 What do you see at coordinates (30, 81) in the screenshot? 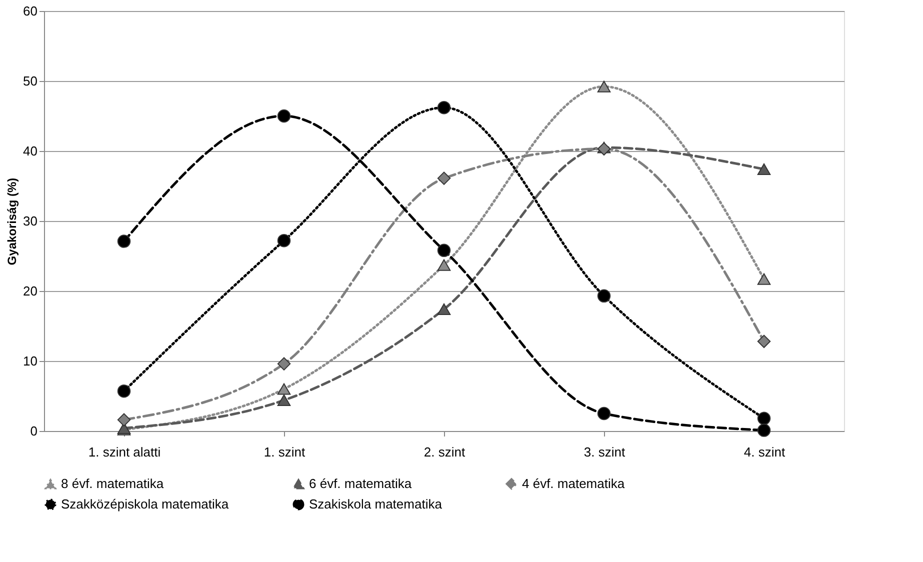
I see `y-tick-label: 50` at bounding box center [30, 81].